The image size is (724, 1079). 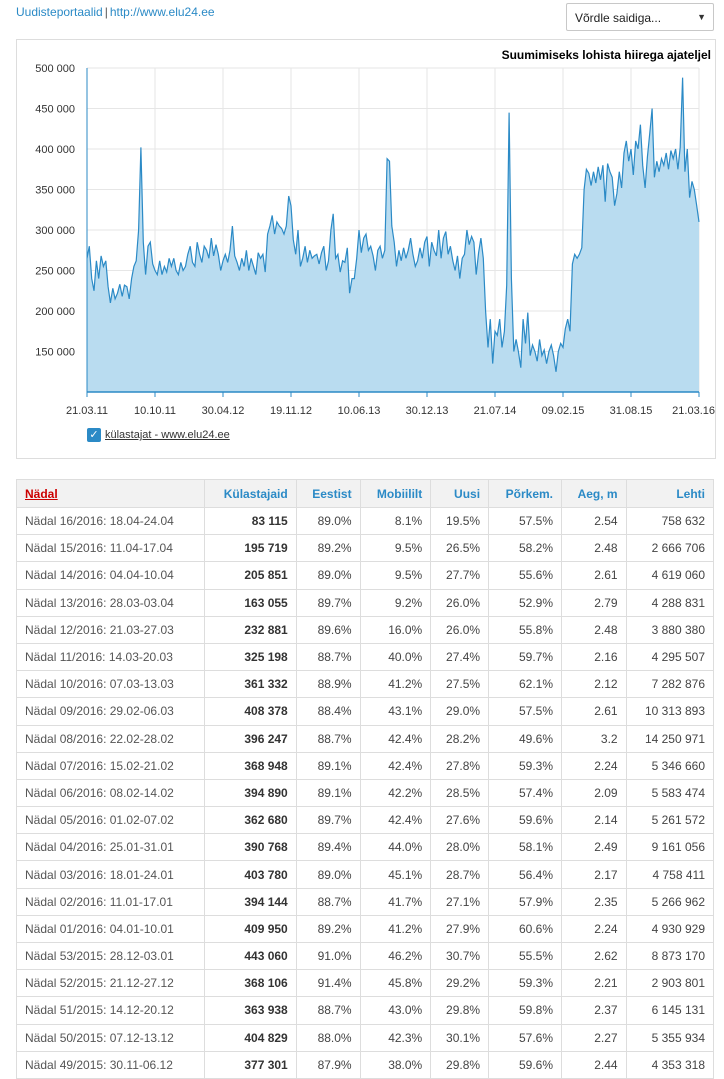 What do you see at coordinates (525, 629) in the screenshot?
I see `cell-bounce-rate: 55.8%` at bounding box center [525, 629].